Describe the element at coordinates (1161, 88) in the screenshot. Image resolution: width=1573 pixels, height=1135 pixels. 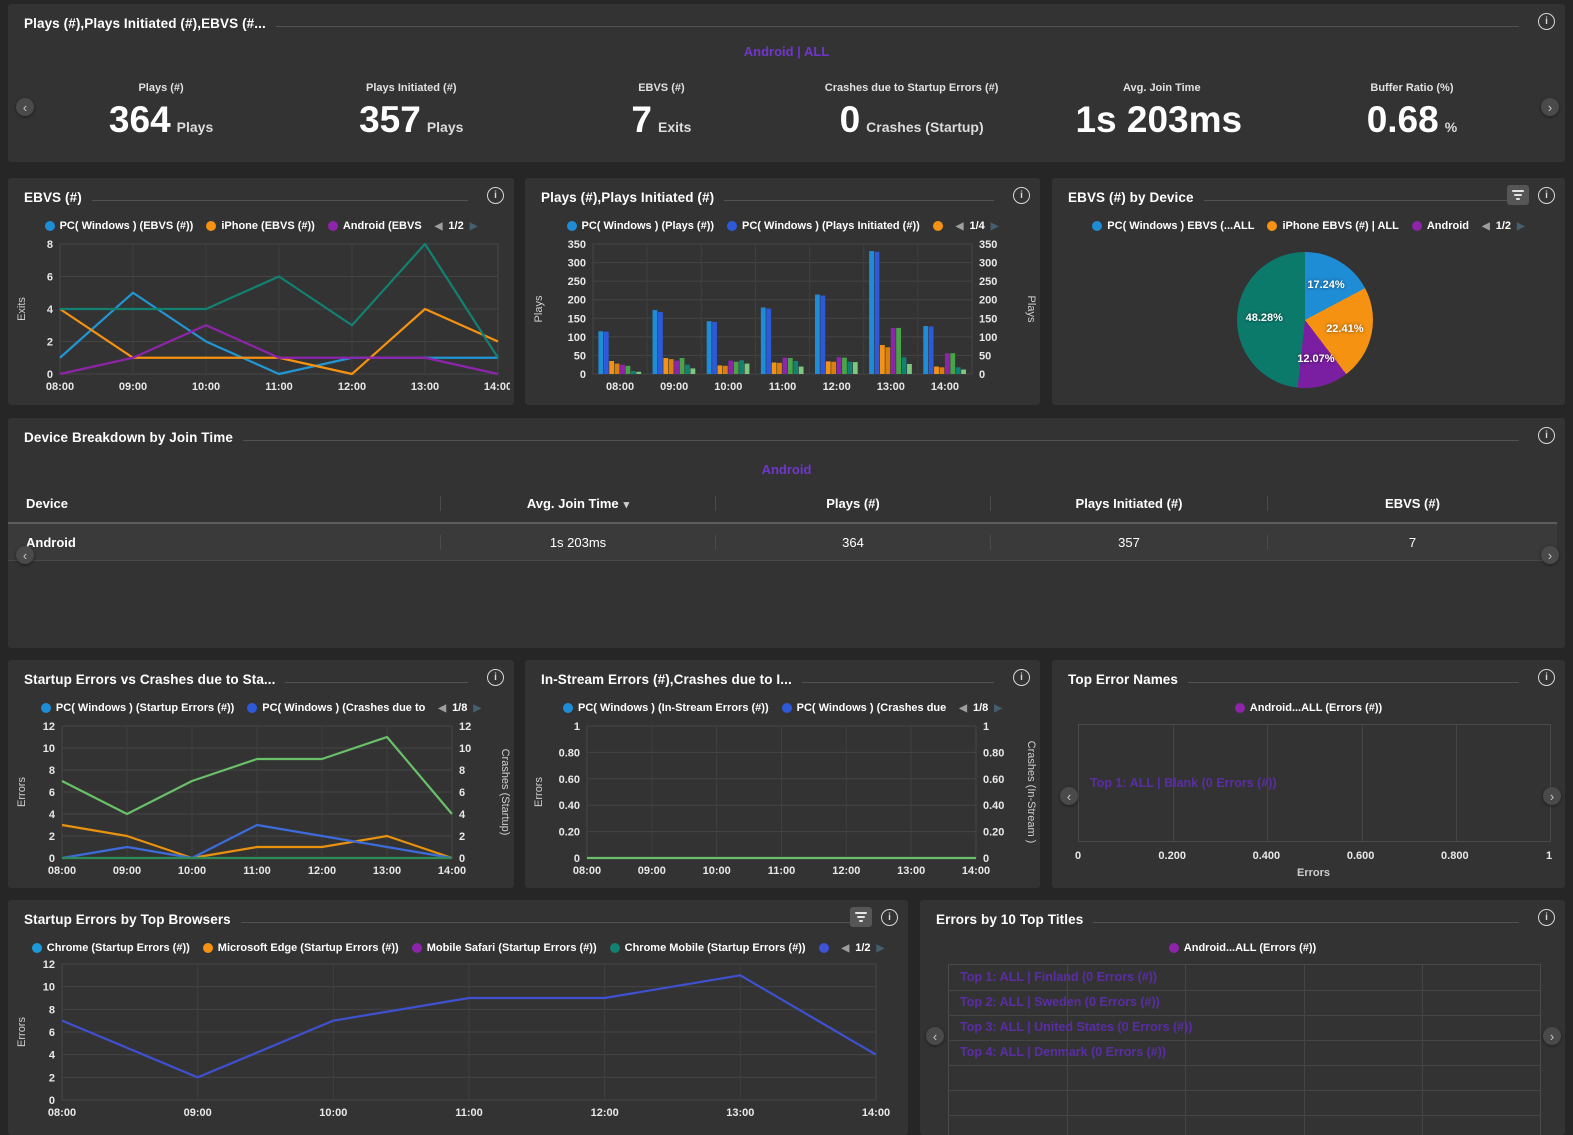
I see `kpi-label: Avg. Join Time` at that location.